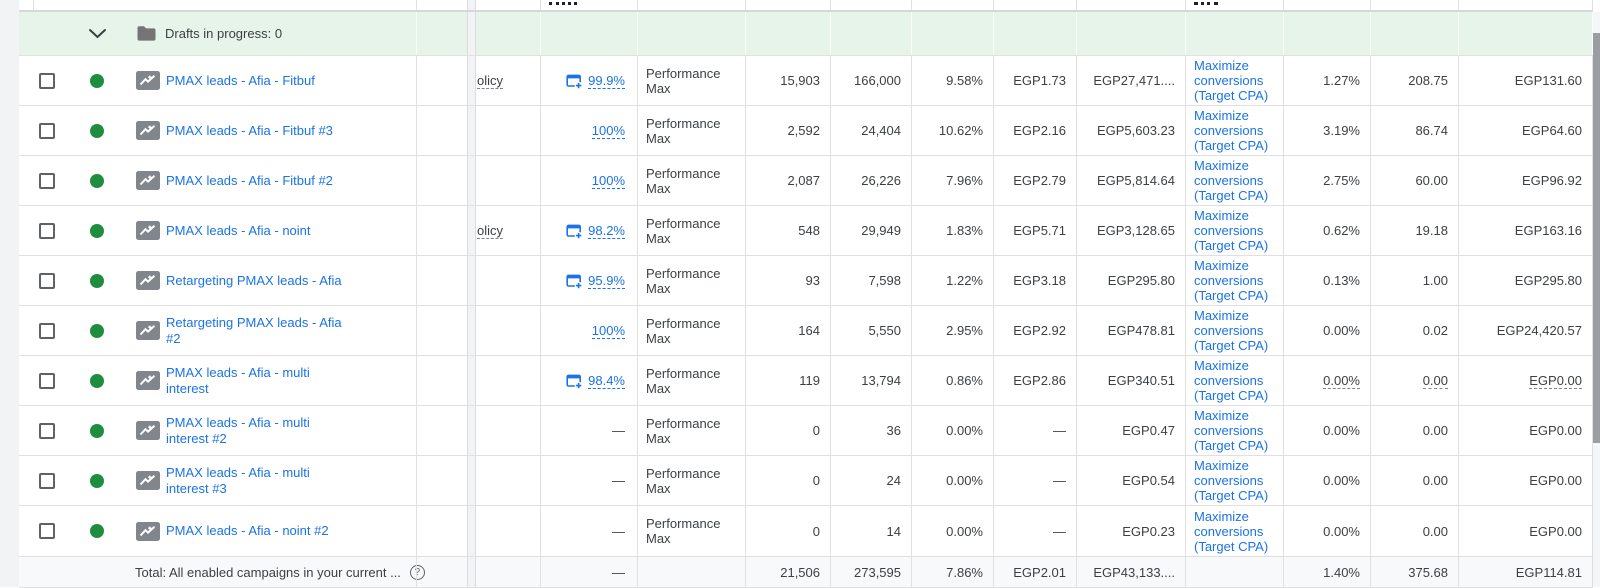 Image resolution: width=1600 pixels, height=588 pixels. Describe the element at coordinates (1552, 130) in the screenshot. I see `metric-value: EGP64.60` at that location.